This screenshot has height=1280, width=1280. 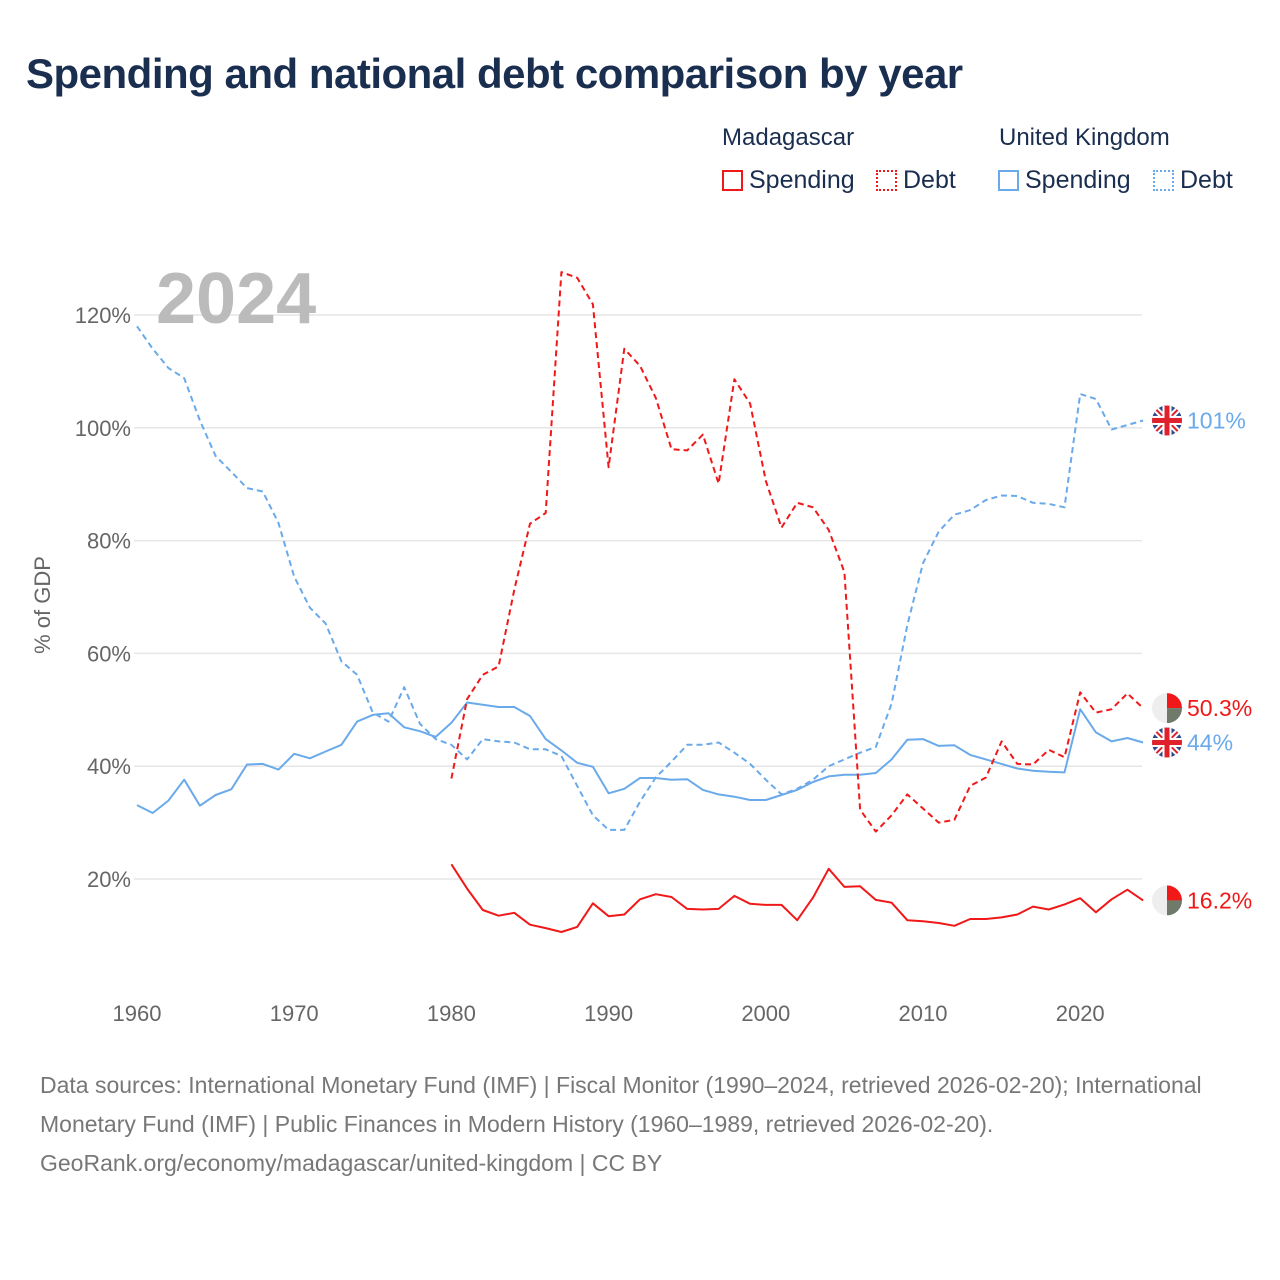 I want to click on legend-madagascar-debt: Debt, so click(x=916, y=180).